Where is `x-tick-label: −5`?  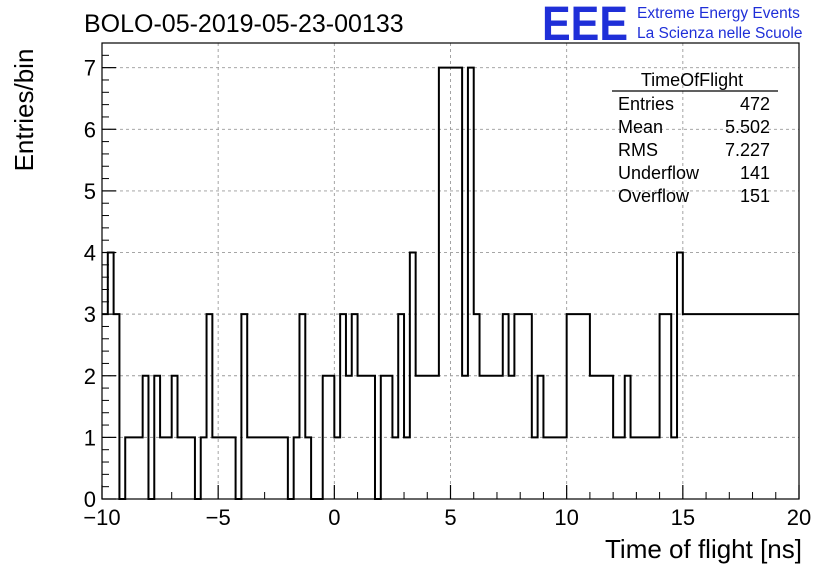 x-tick-label: −5 is located at coordinates (218, 517).